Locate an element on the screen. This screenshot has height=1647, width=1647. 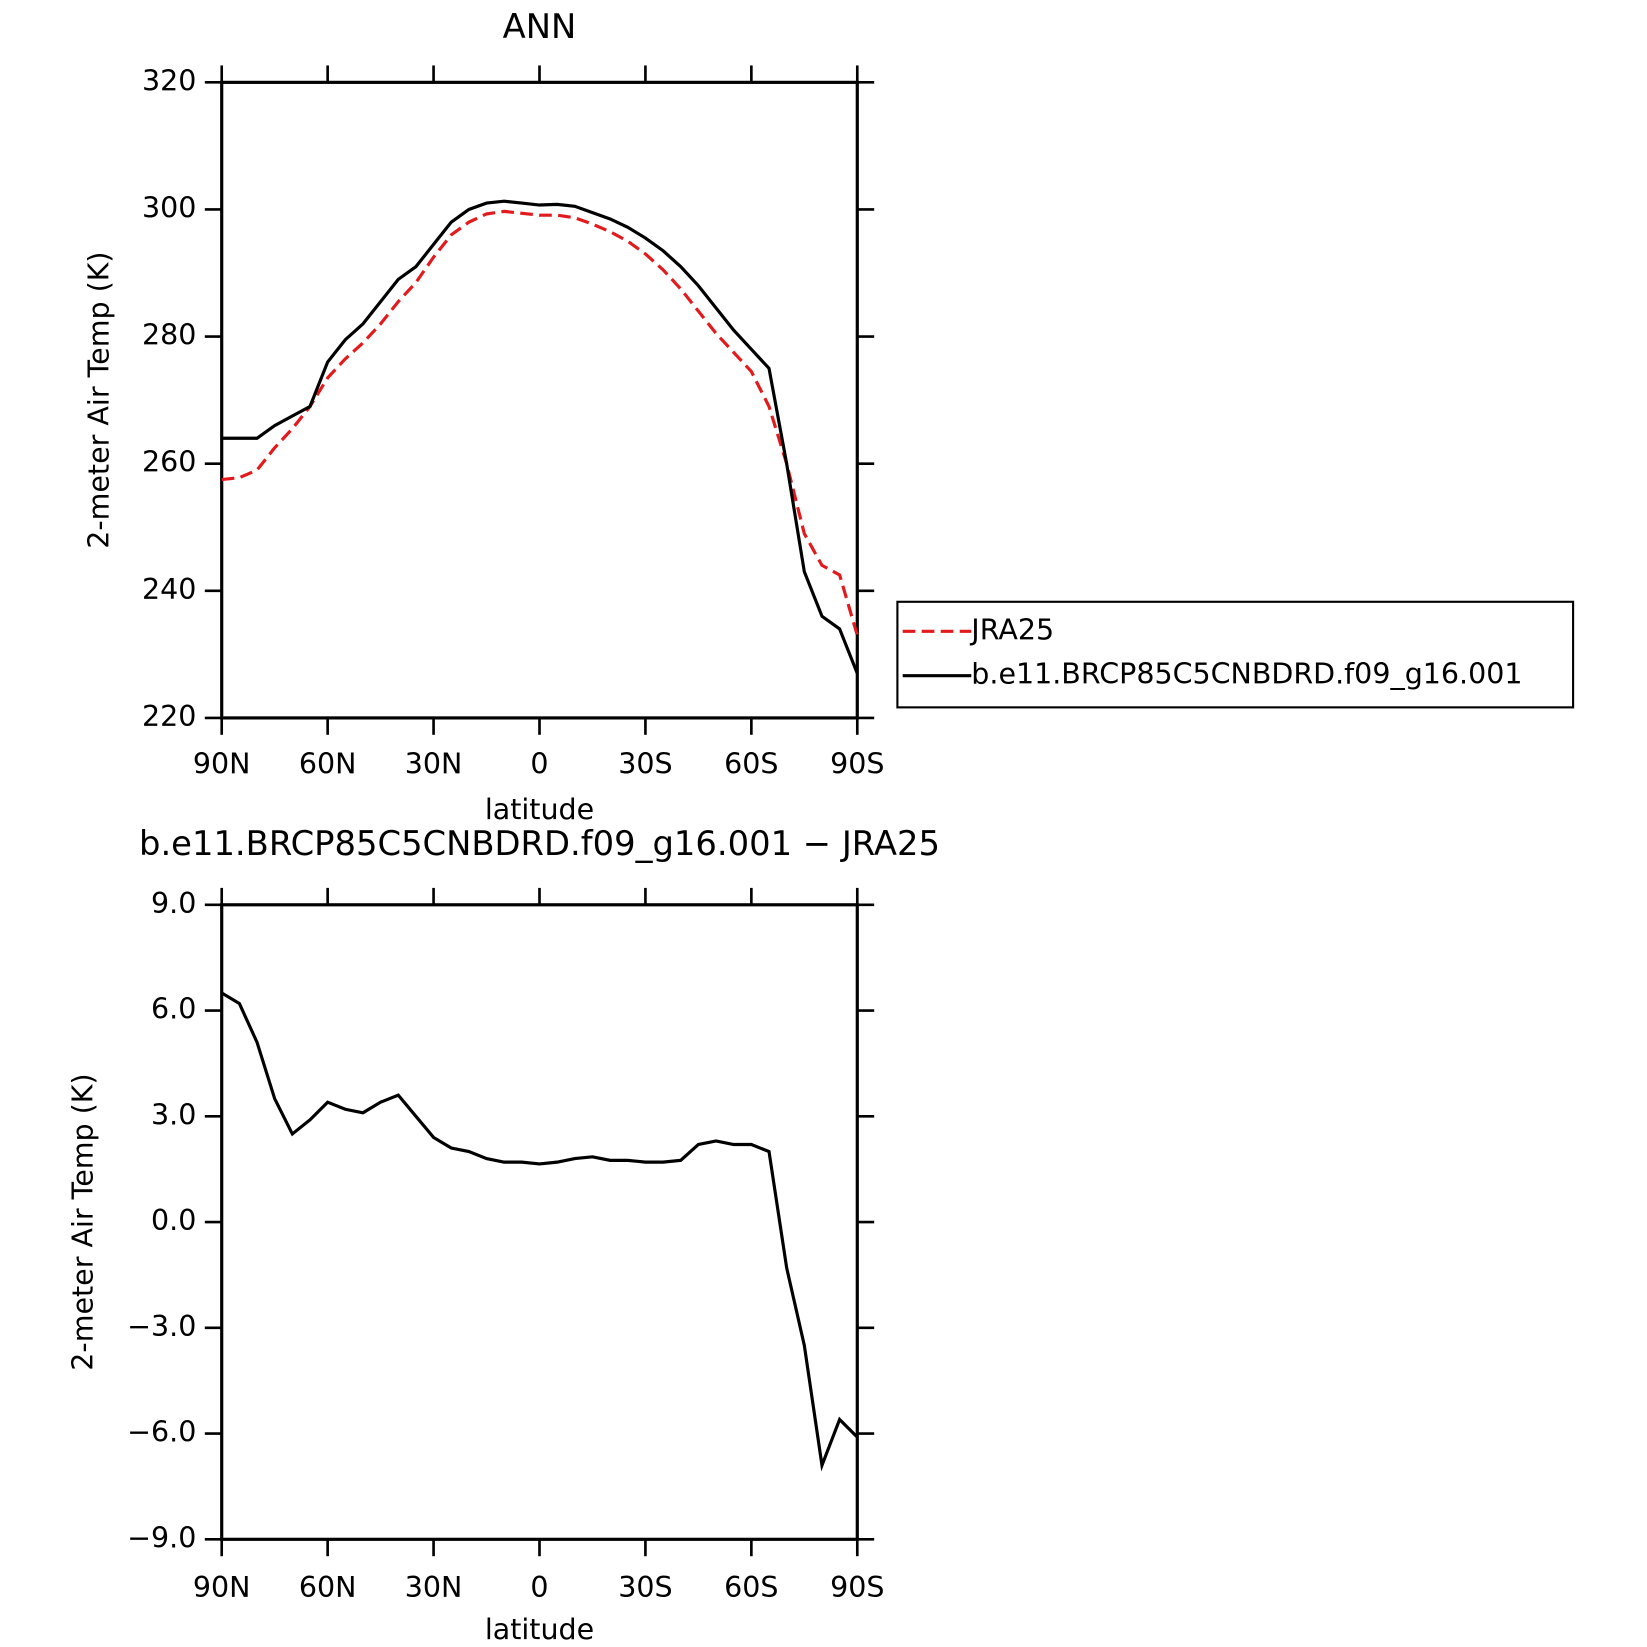
chart-title: ANN is located at coordinates (540, 26).